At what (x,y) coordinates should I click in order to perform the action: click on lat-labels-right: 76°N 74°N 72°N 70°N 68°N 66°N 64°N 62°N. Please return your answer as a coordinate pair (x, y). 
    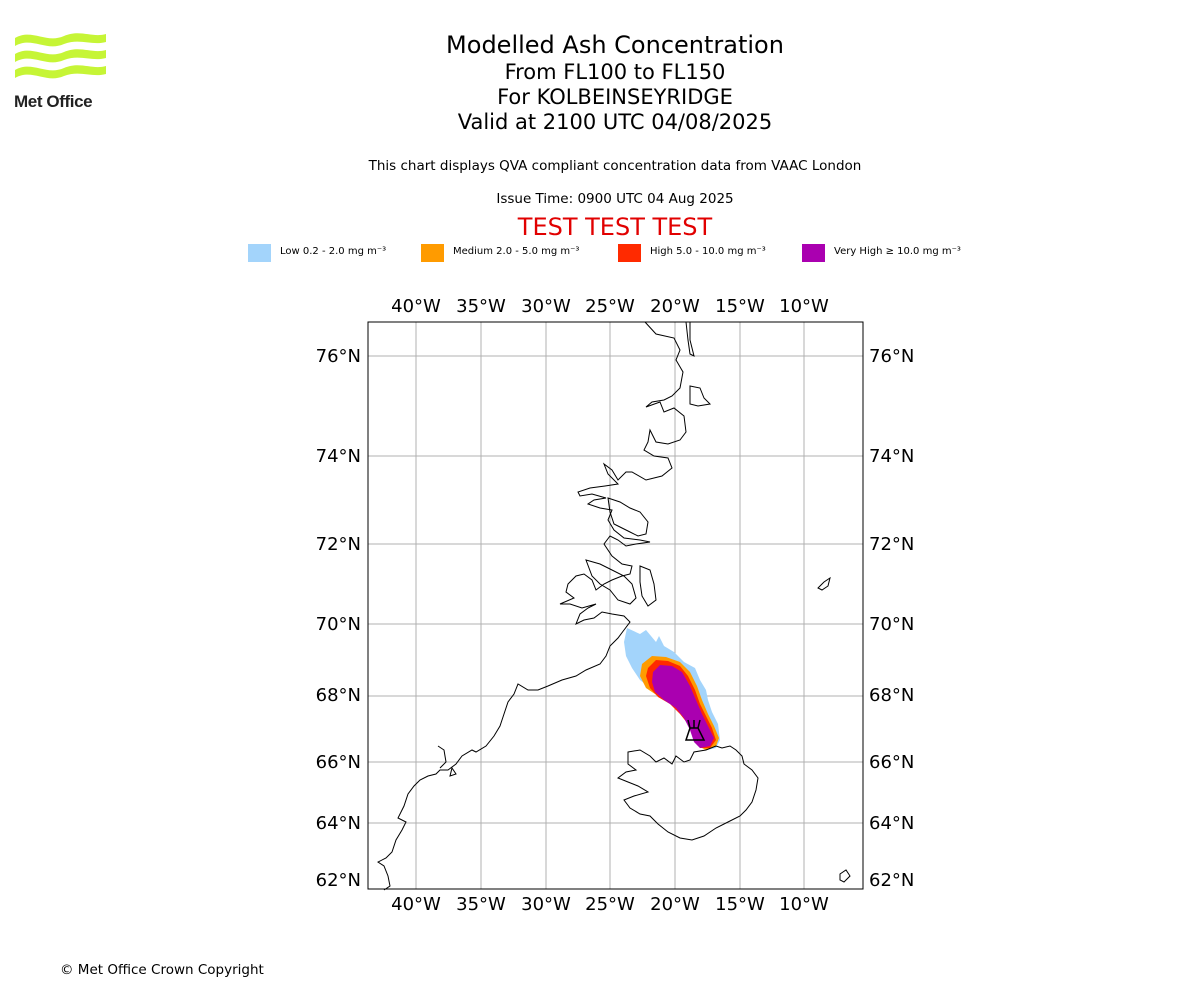
    Looking at the image, I should click on (891, 618).